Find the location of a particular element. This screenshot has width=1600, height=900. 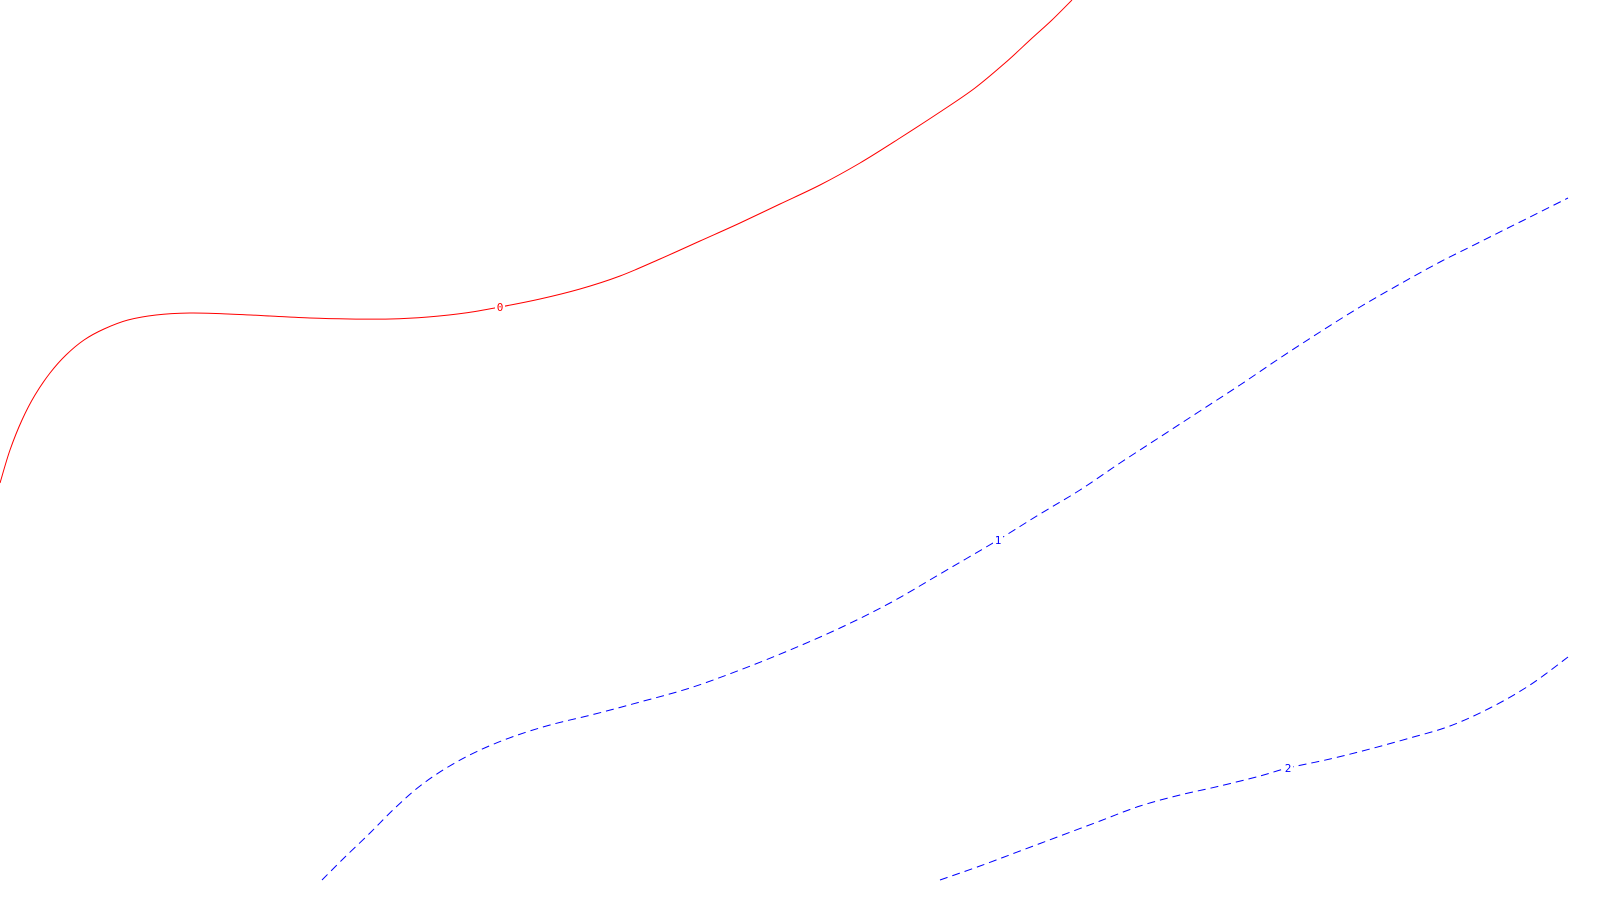

contour-label-level-0: 0 is located at coordinates (500, 307).